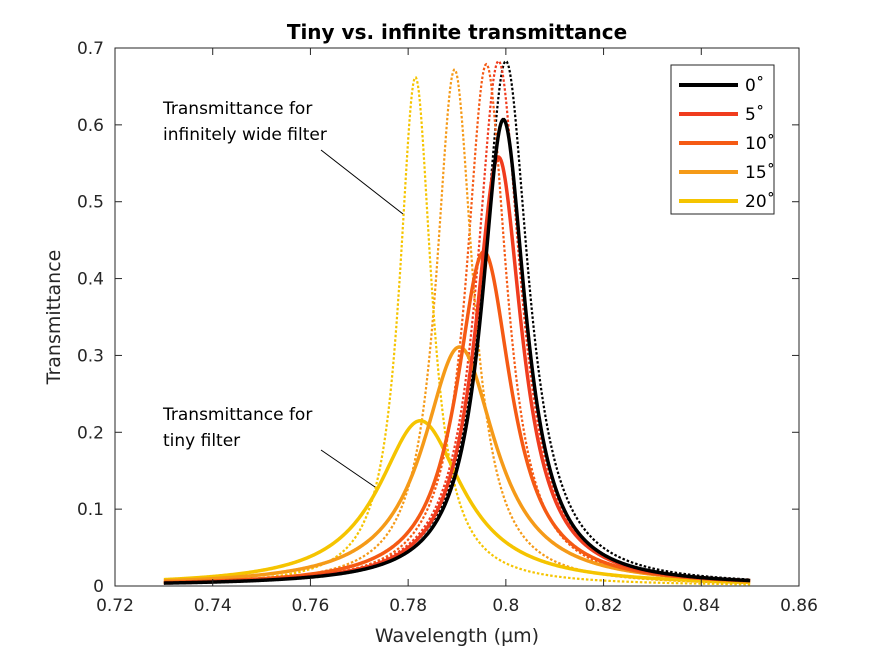 The image size is (884, 658). What do you see at coordinates (245, 135) in the screenshot?
I see `annotation-infinite-line2: infinitely wide filter` at bounding box center [245, 135].